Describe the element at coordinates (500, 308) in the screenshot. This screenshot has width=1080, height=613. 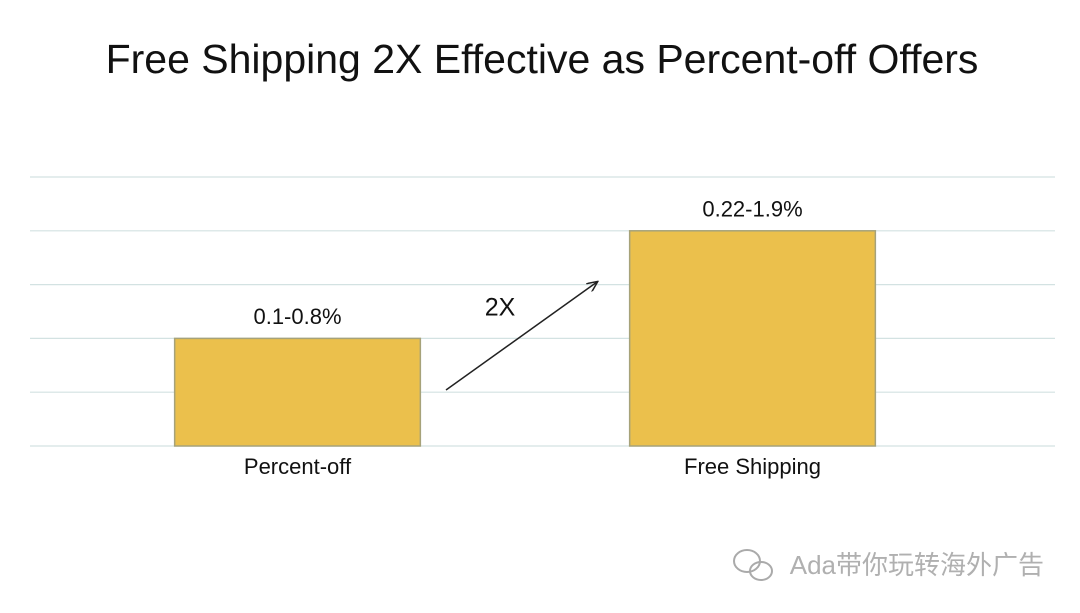
I see `annotation: 2X` at that location.